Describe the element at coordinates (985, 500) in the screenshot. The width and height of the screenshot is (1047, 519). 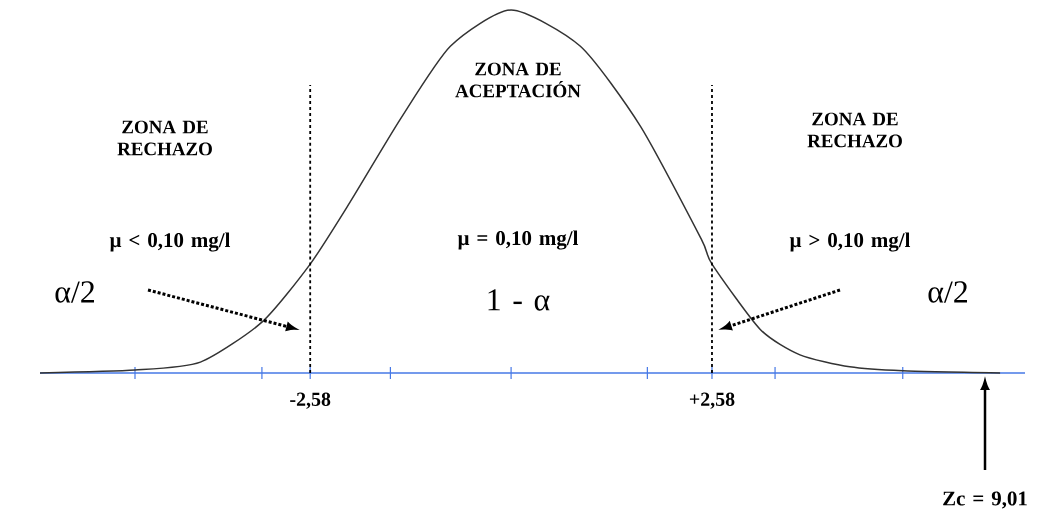
I see `text: Zc = 9,01` at that location.